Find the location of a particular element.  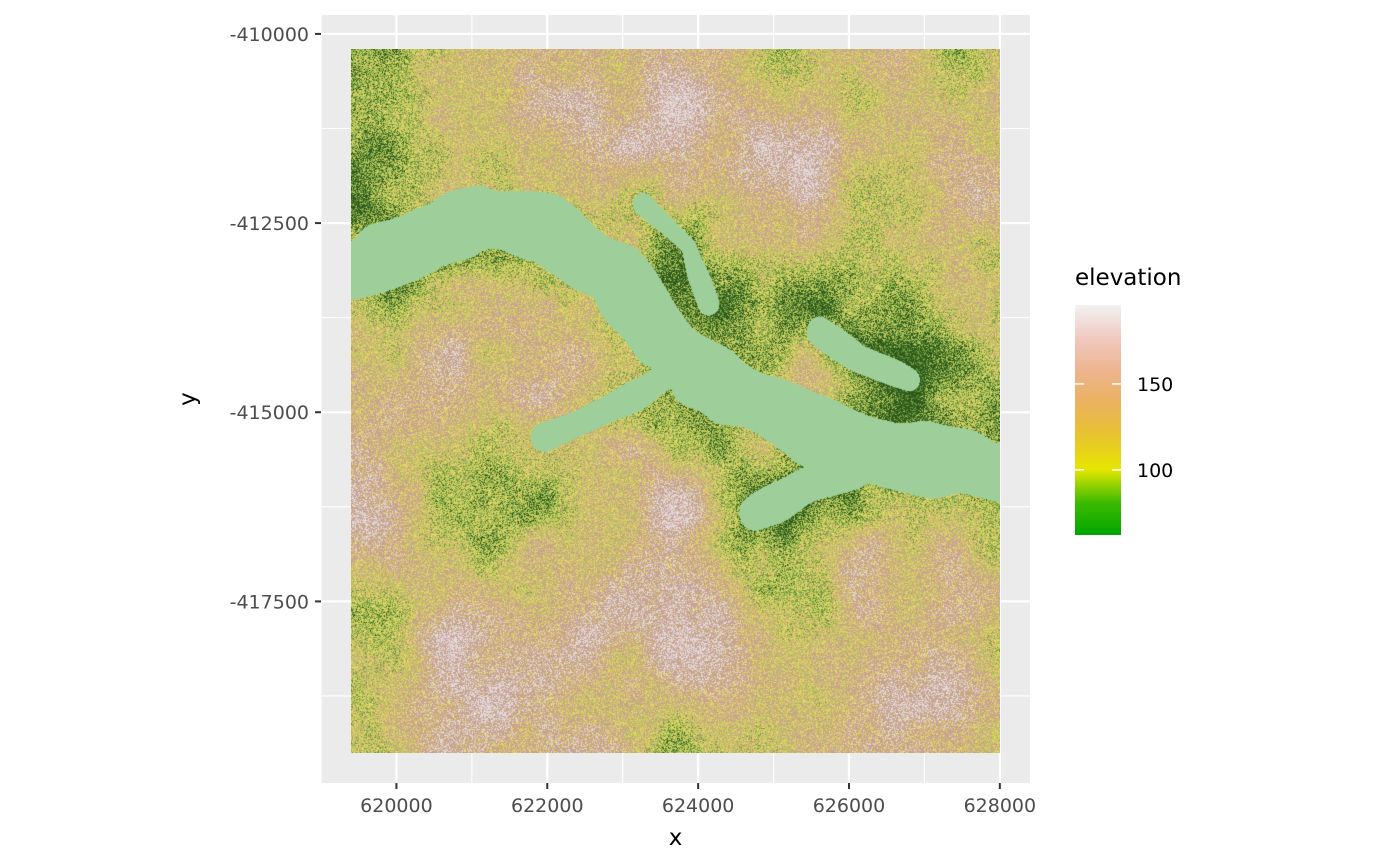

y-tick-label: -410000 is located at coordinates (269, 35).